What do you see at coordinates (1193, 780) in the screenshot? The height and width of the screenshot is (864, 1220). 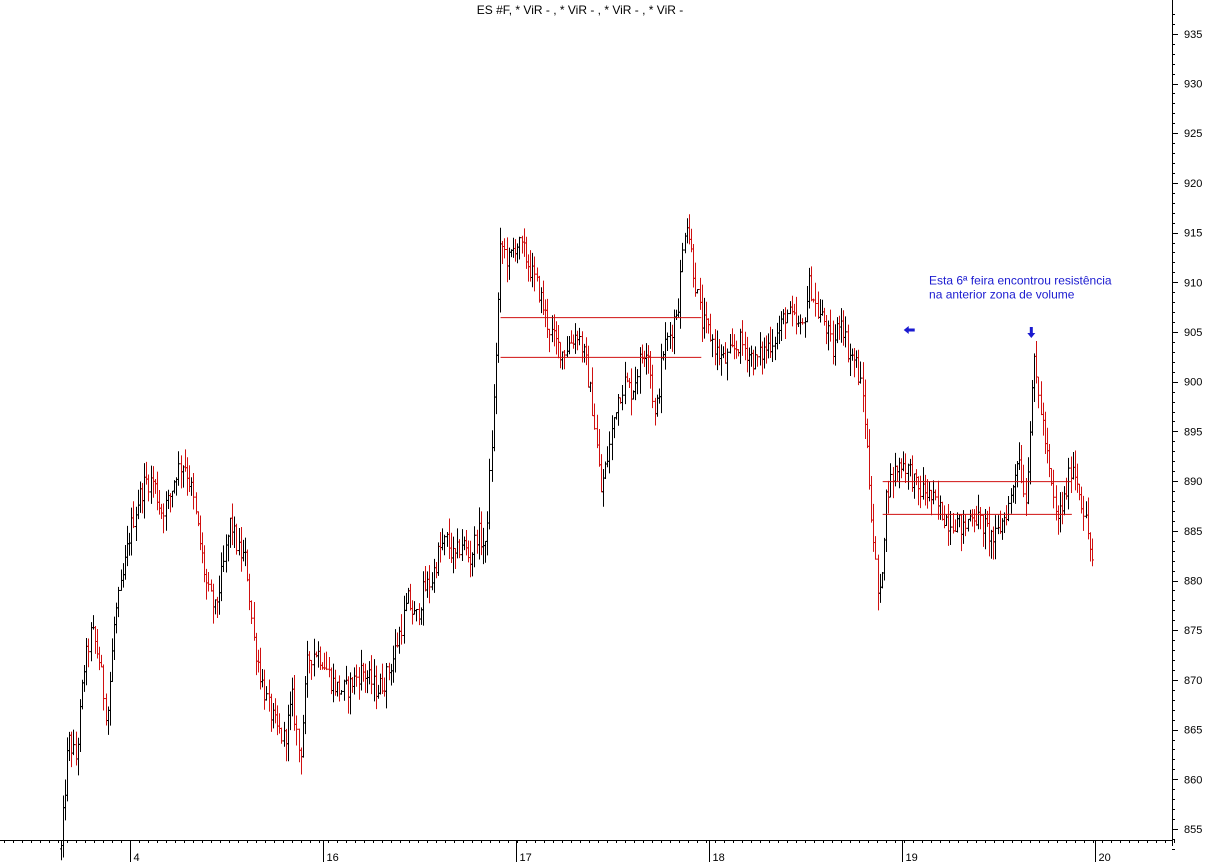 I see `y-tick-label: 860` at bounding box center [1193, 780].